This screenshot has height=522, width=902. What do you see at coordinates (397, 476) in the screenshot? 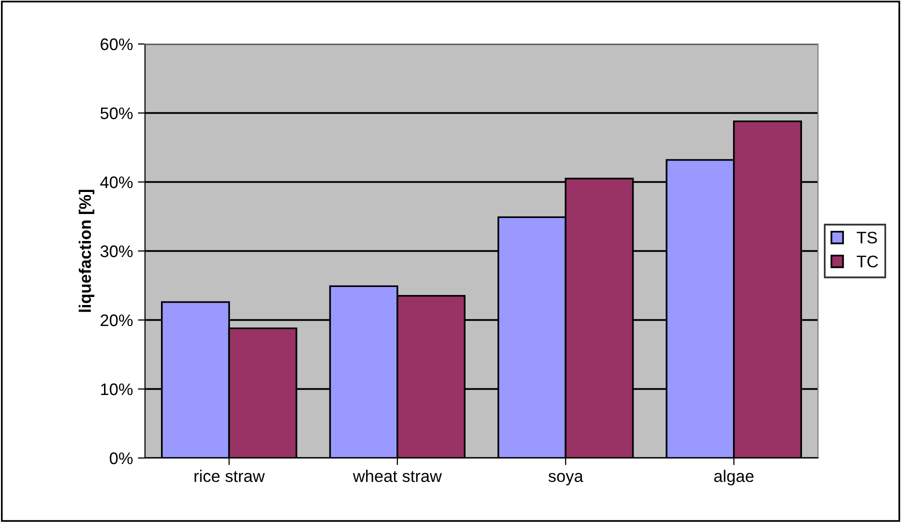
I see `x-tick-label: wheat straw` at bounding box center [397, 476].